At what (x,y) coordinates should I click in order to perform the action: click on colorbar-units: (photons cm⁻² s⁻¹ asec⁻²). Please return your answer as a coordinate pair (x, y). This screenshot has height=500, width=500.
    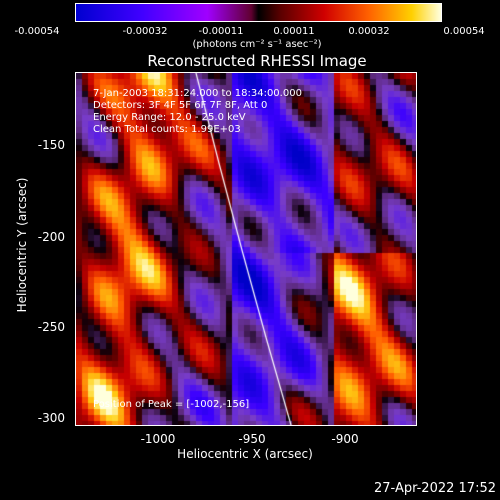
    Looking at the image, I should click on (257, 44).